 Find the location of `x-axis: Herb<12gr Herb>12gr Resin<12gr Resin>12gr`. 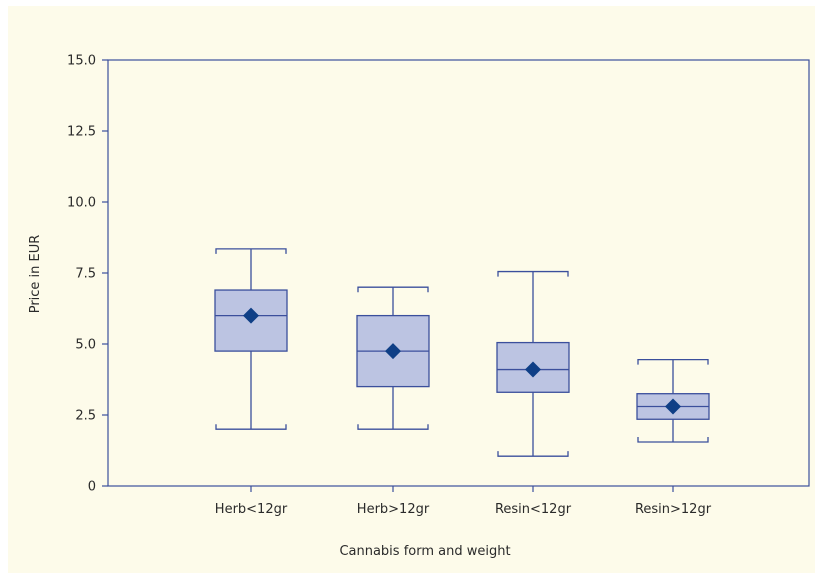

x-axis: Herb<12gr Herb>12gr Resin<12gr Resin>12gr is located at coordinates (463, 501).